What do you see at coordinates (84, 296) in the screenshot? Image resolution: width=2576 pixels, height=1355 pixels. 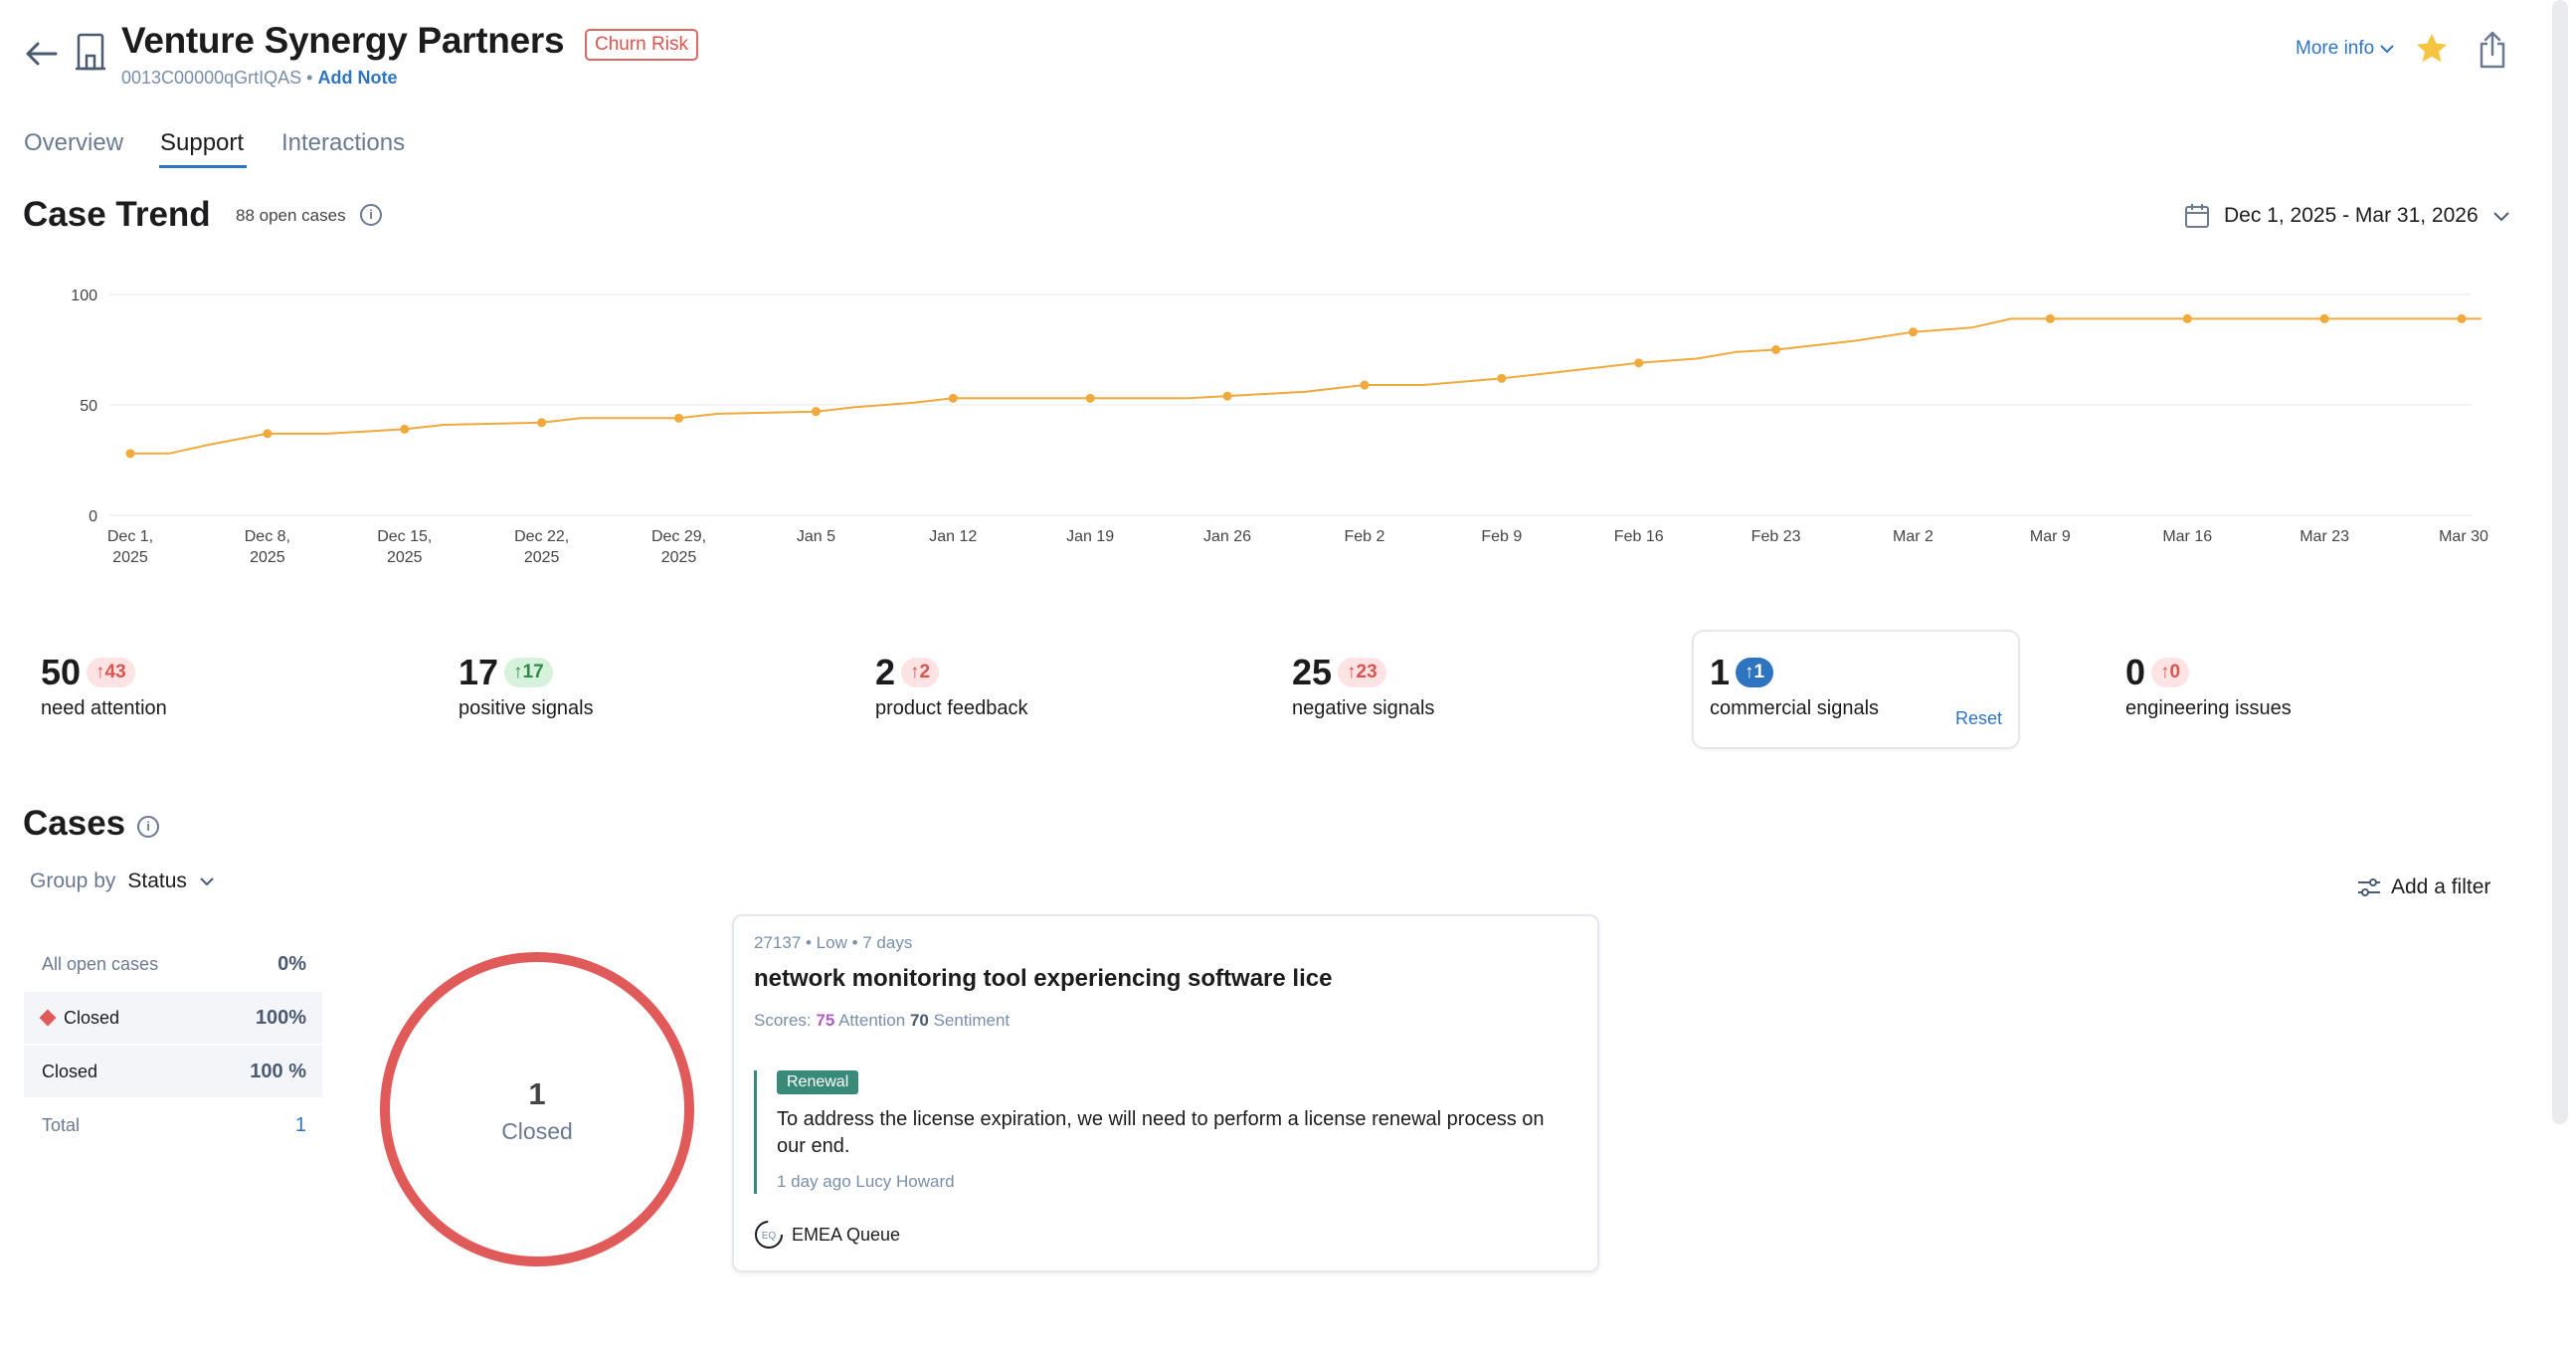 I see `y-tick-label: 100` at bounding box center [84, 296].